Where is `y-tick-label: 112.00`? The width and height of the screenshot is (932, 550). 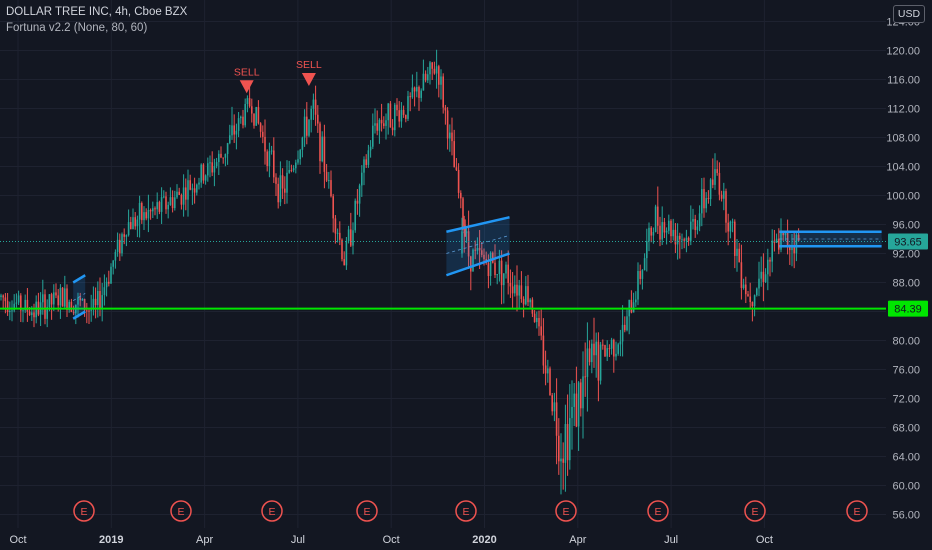
y-tick-label: 112.00 is located at coordinates (903, 110).